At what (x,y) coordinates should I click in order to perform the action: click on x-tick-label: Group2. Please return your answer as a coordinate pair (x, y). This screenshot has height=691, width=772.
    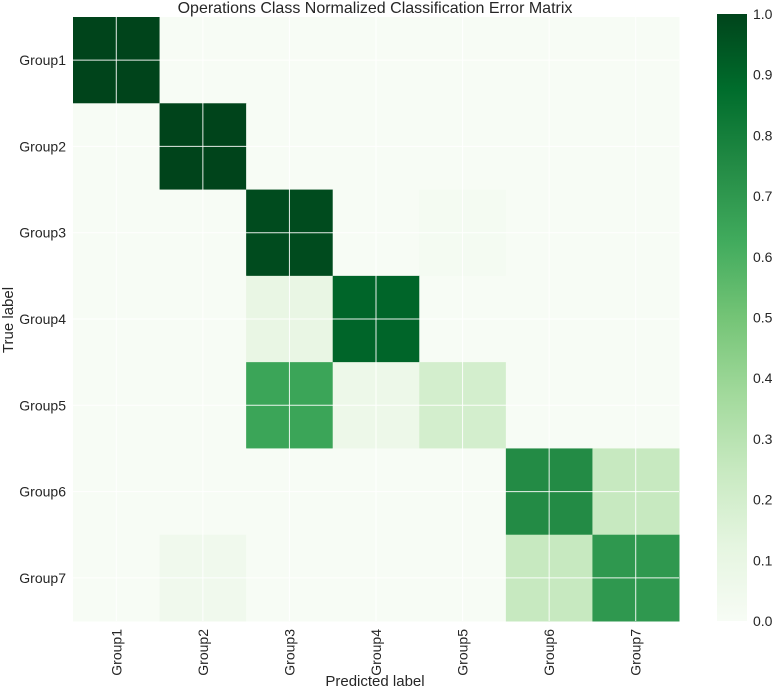
    Looking at the image, I should click on (203, 652).